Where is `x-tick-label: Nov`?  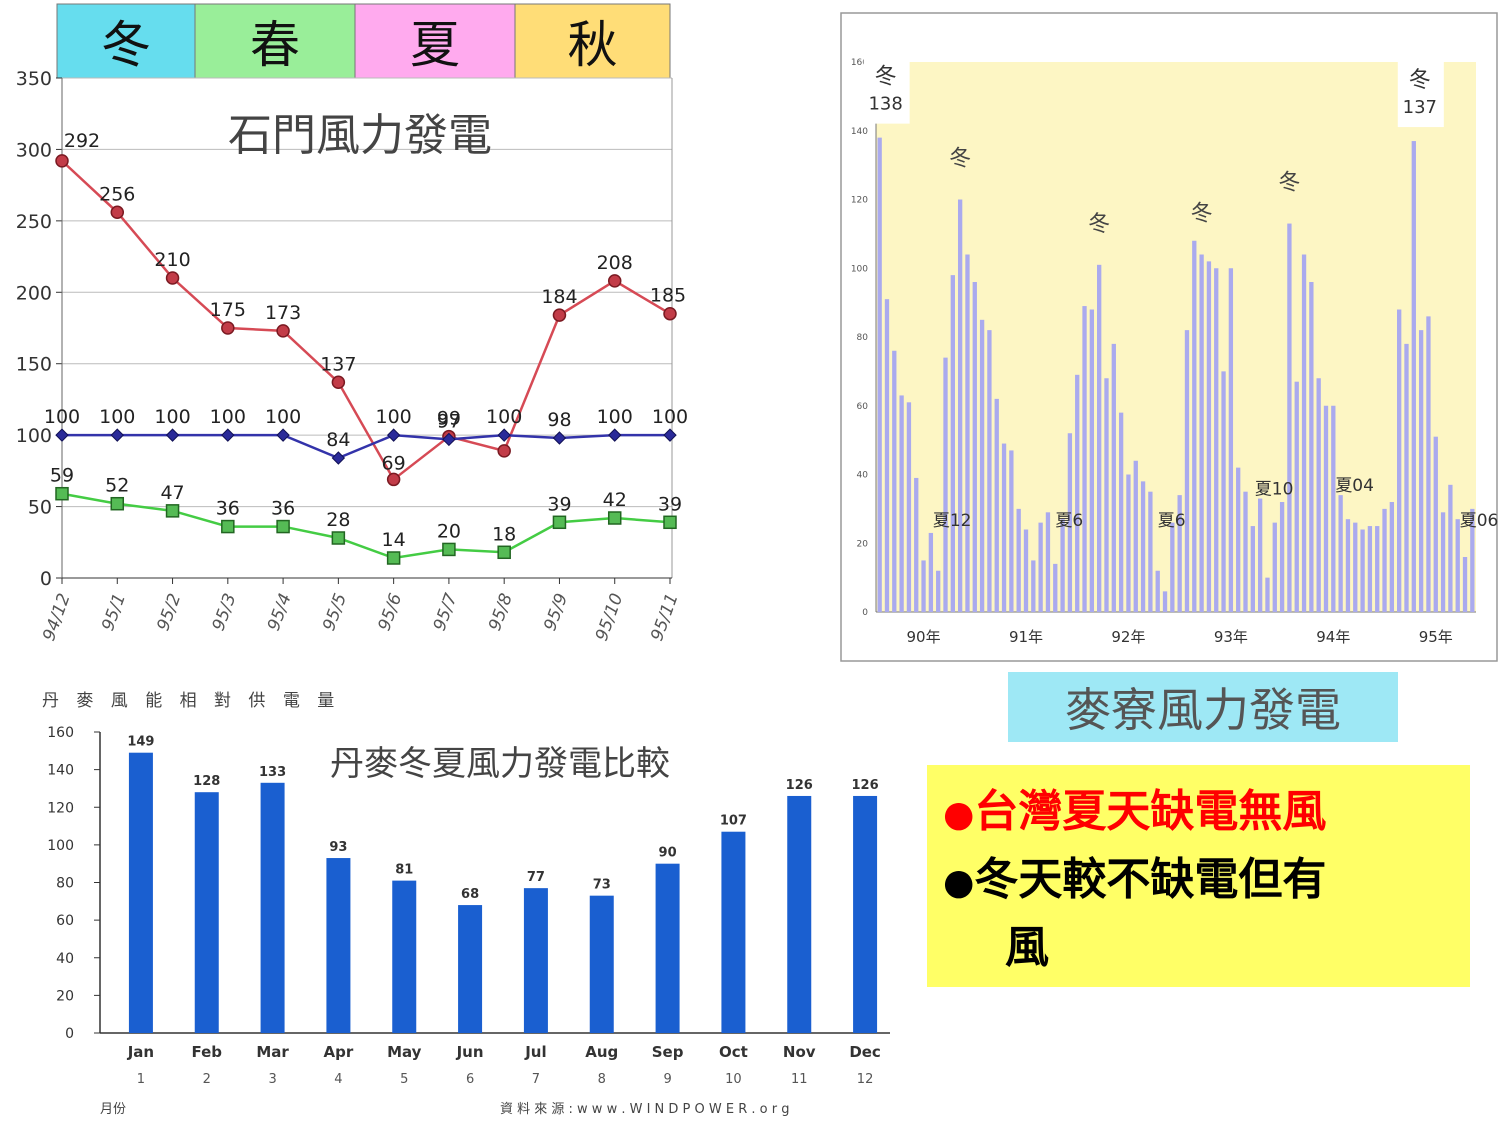 x-tick-label: Nov is located at coordinates (799, 1052).